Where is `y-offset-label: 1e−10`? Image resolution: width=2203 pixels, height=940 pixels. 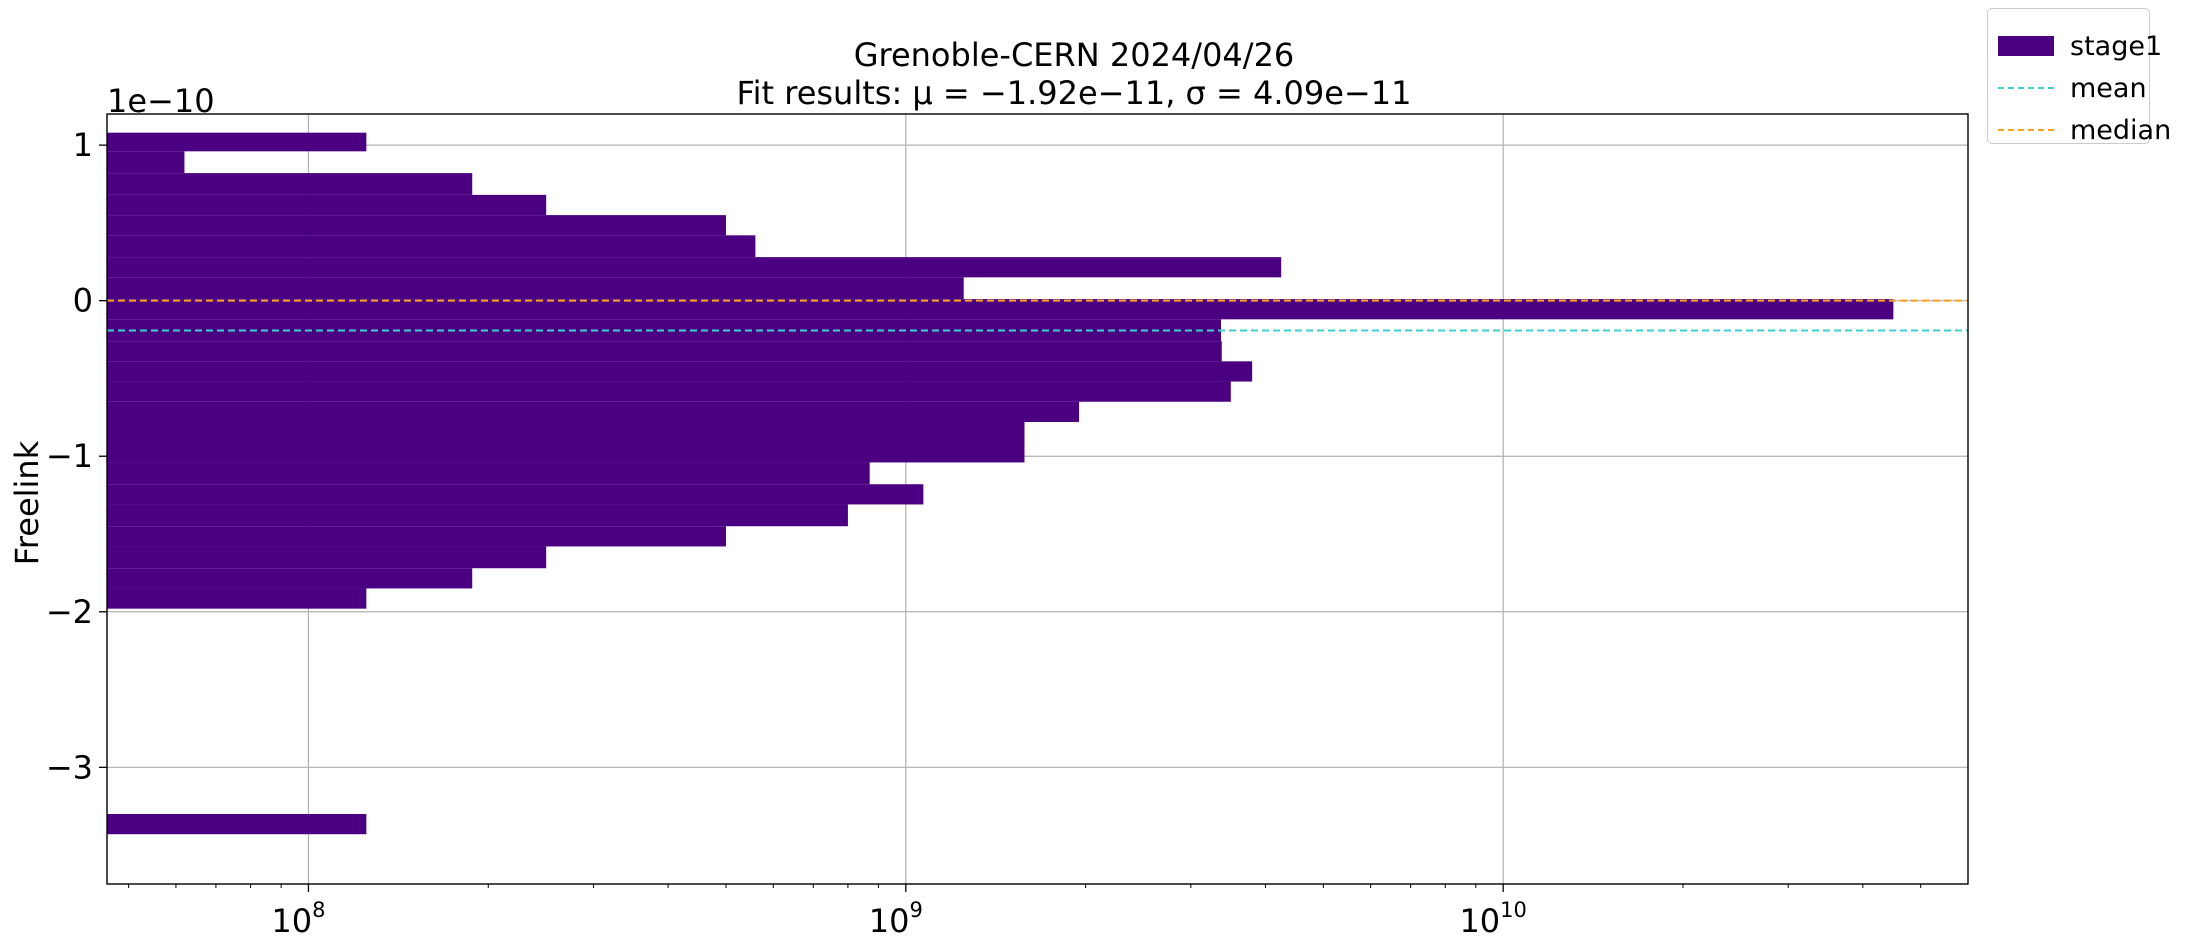
y-offset-label: 1e−10 is located at coordinates (161, 101).